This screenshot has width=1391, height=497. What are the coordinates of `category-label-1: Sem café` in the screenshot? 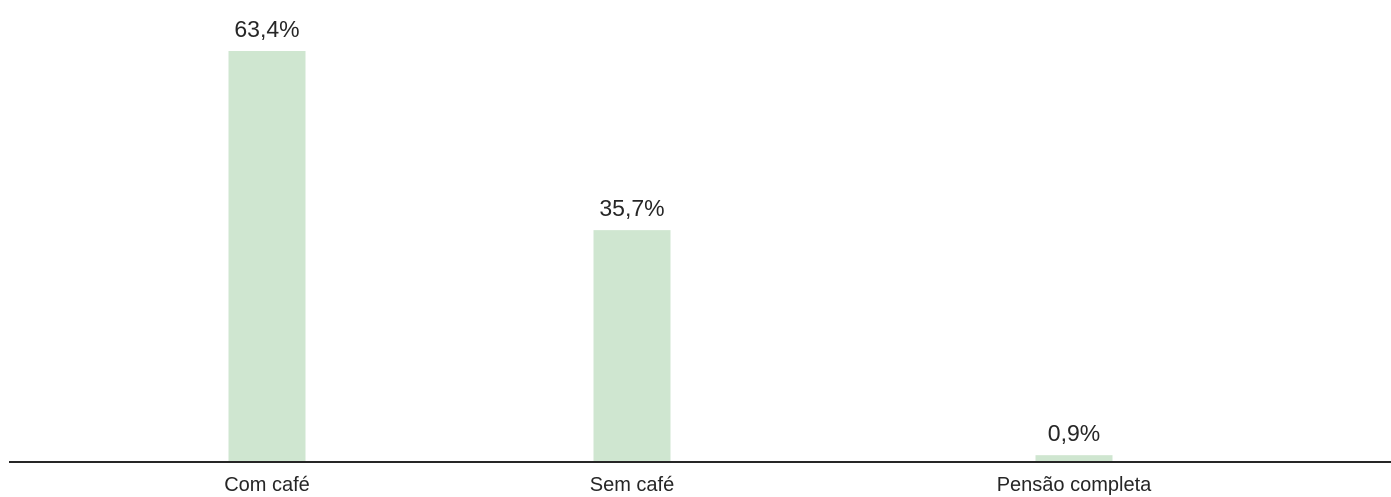 It's located at (632, 485).